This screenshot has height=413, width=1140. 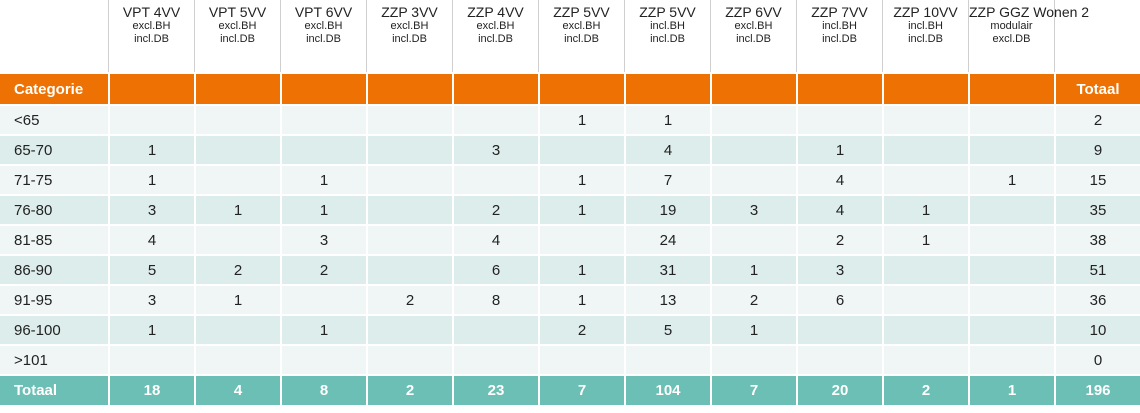 What do you see at coordinates (570, 88) in the screenshot?
I see `category-header-row: Categorie Totaal` at bounding box center [570, 88].